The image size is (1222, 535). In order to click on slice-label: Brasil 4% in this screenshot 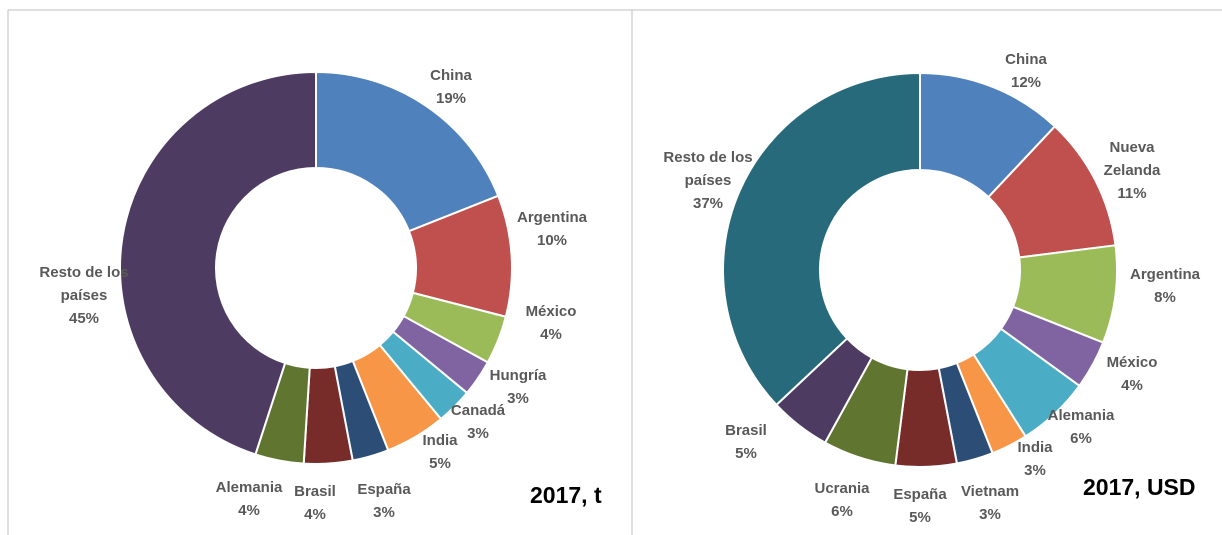, I will do `click(315, 503)`.